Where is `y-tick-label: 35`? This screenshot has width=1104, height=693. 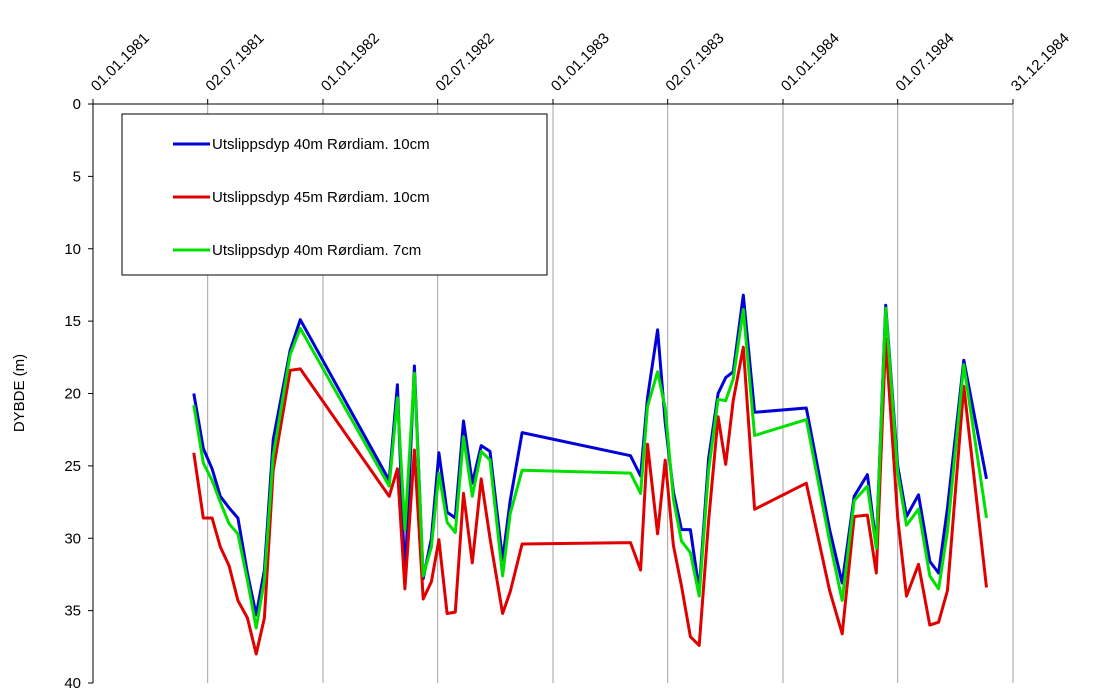
y-tick-label: 35 is located at coordinates (72, 611).